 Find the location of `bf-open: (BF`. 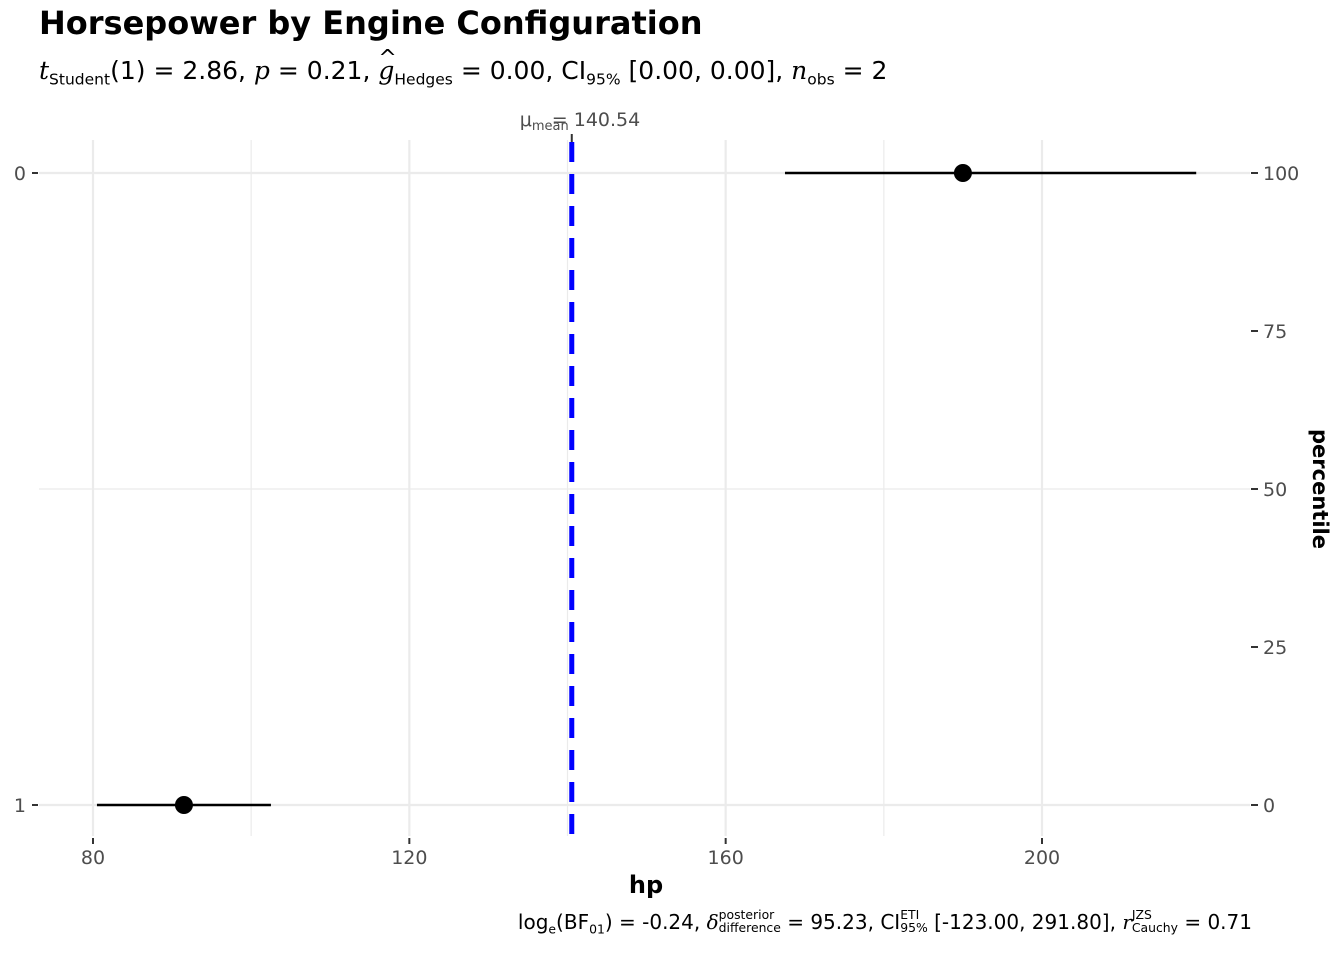

bf-open: (BF is located at coordinates (573, 922).